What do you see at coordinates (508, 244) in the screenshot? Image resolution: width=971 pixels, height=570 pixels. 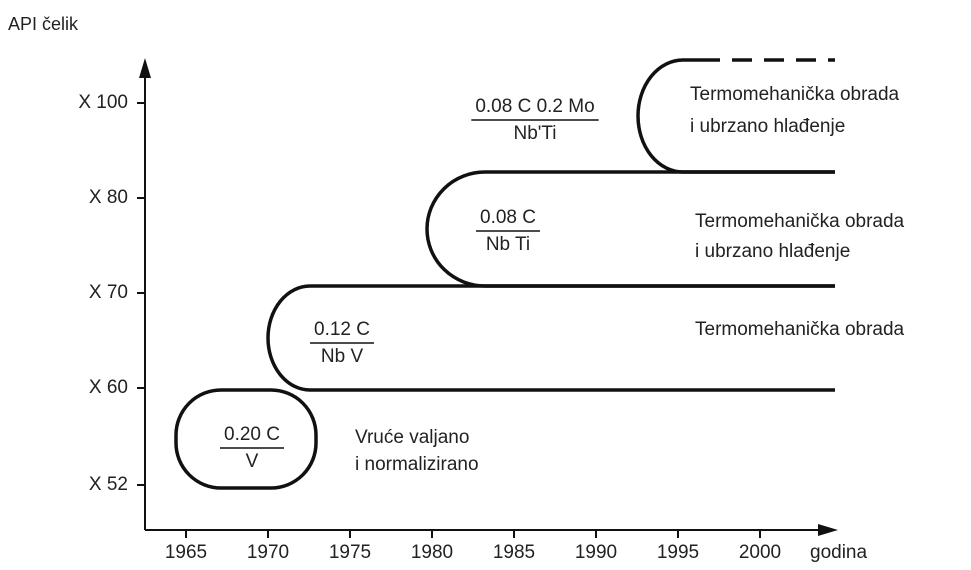 I see `denominator: Nb Ti` at bounding box center [508, 244].